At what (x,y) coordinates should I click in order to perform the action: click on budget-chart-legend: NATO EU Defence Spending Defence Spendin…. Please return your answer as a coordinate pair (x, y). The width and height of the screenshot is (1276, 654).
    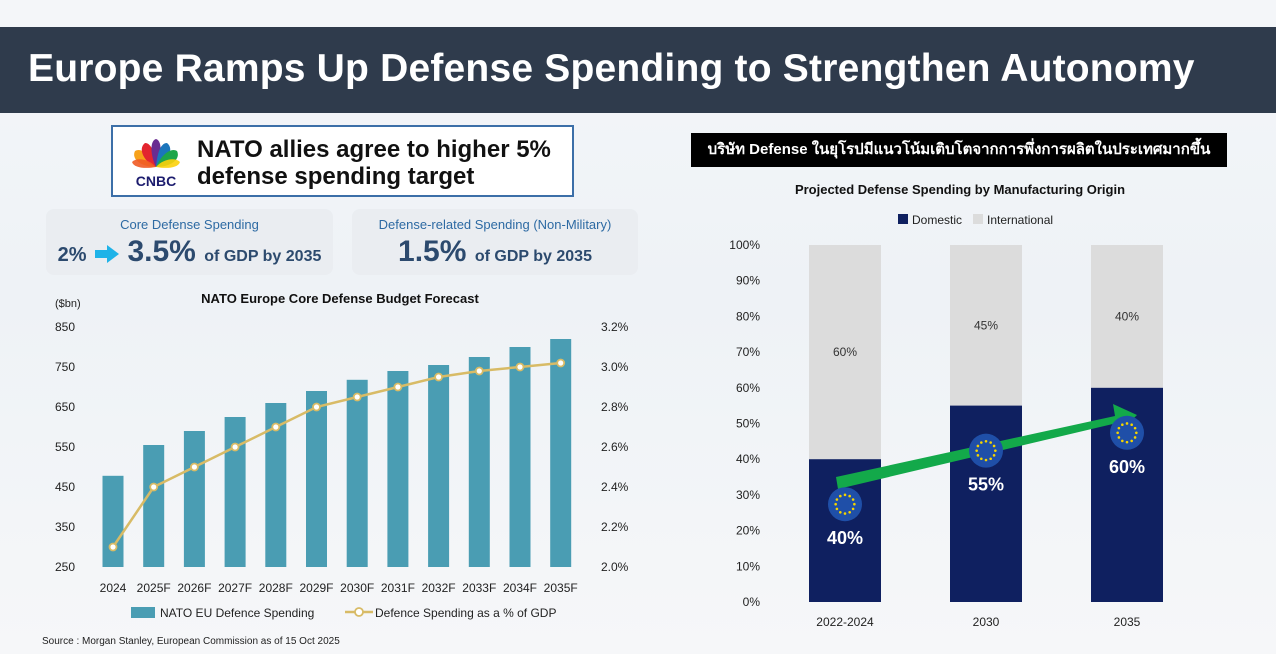
    Looking at the image, I should click on (343, 613).